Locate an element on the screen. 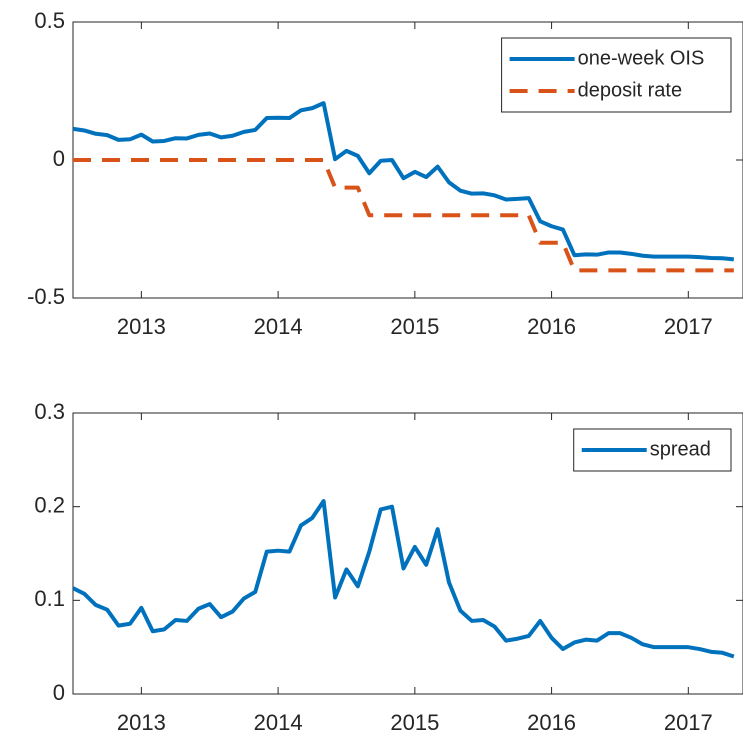  legend-label: spread is located at coordinates (680, 449).